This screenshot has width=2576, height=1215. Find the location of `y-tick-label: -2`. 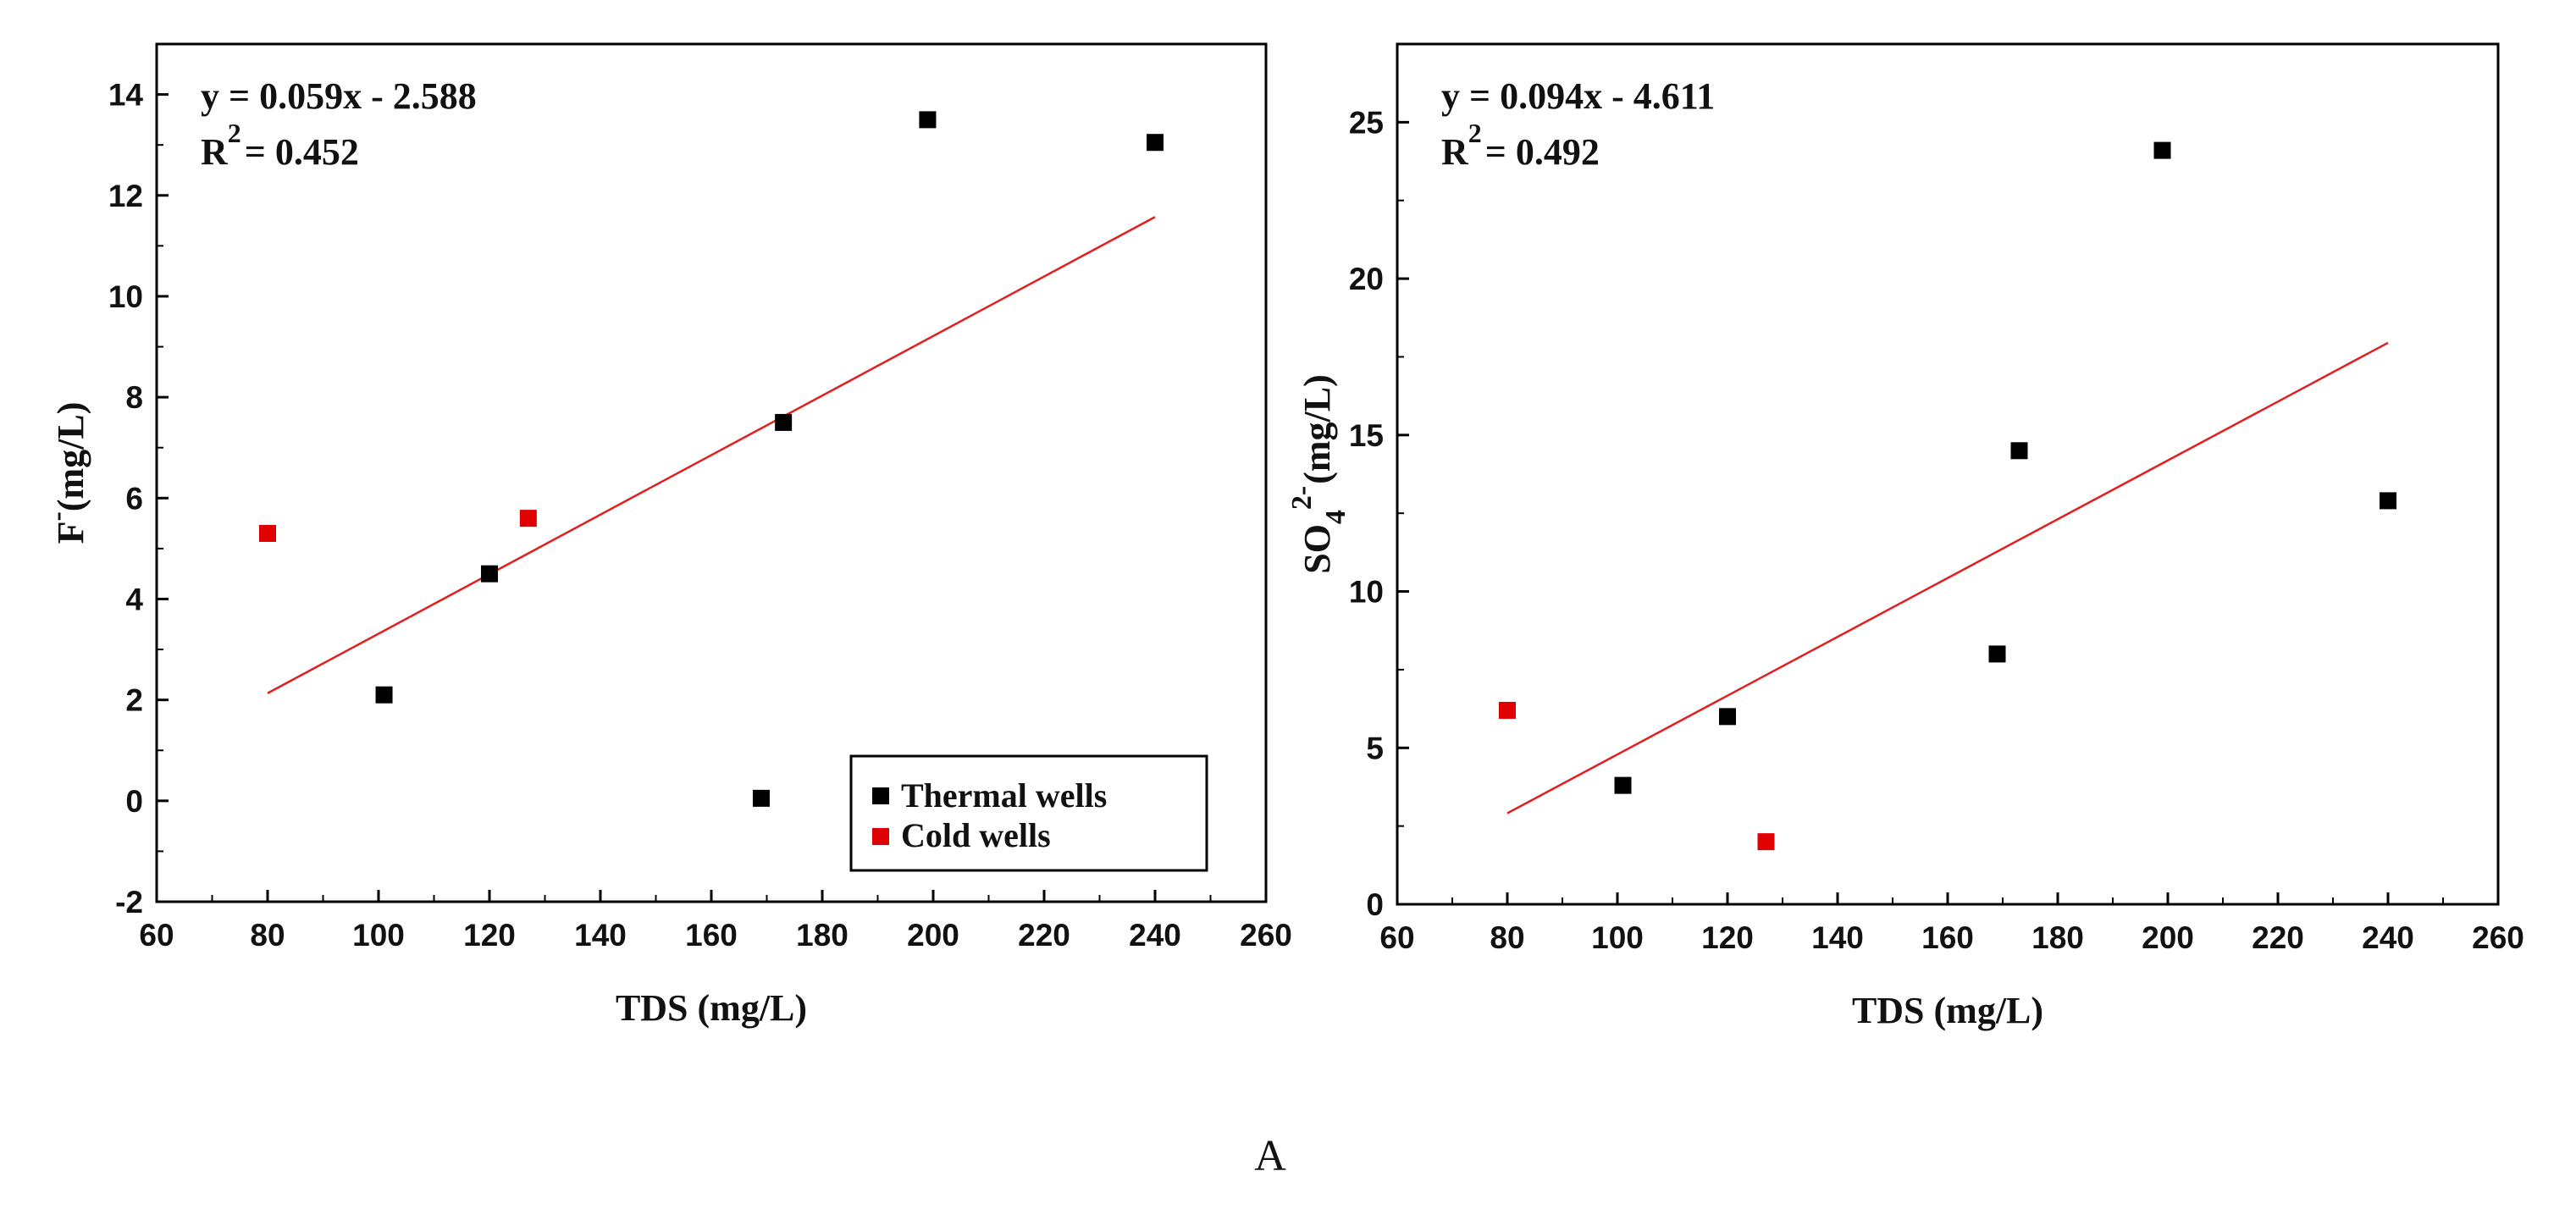

y-tick-label: -2 is located at coordinates (129, 903).